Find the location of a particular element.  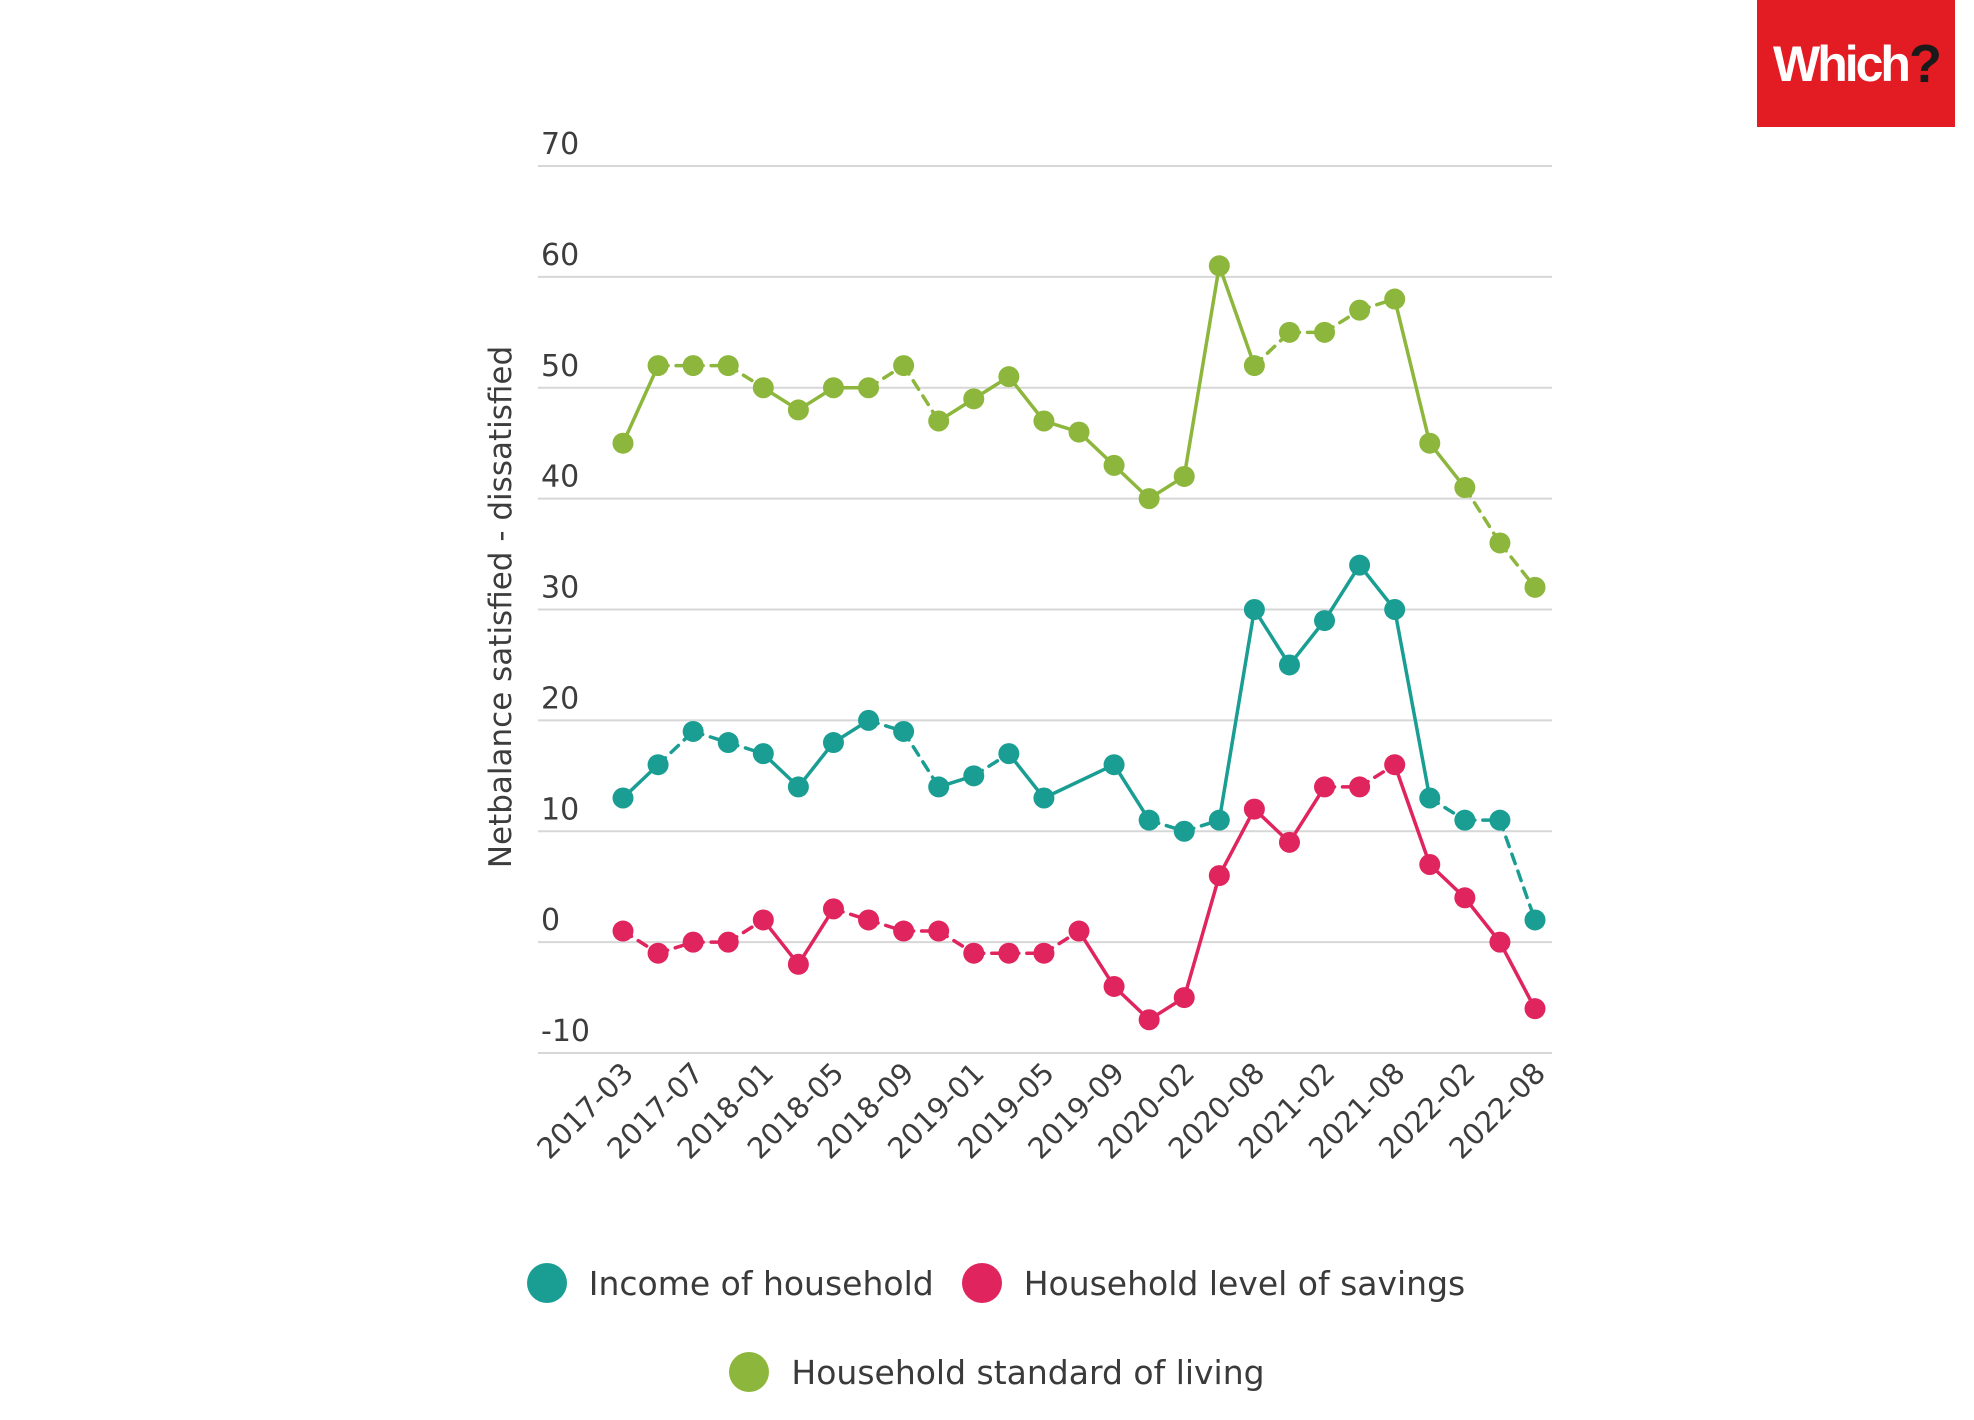

legend-item-income: Income of household is located at coordinates (730, 1283).